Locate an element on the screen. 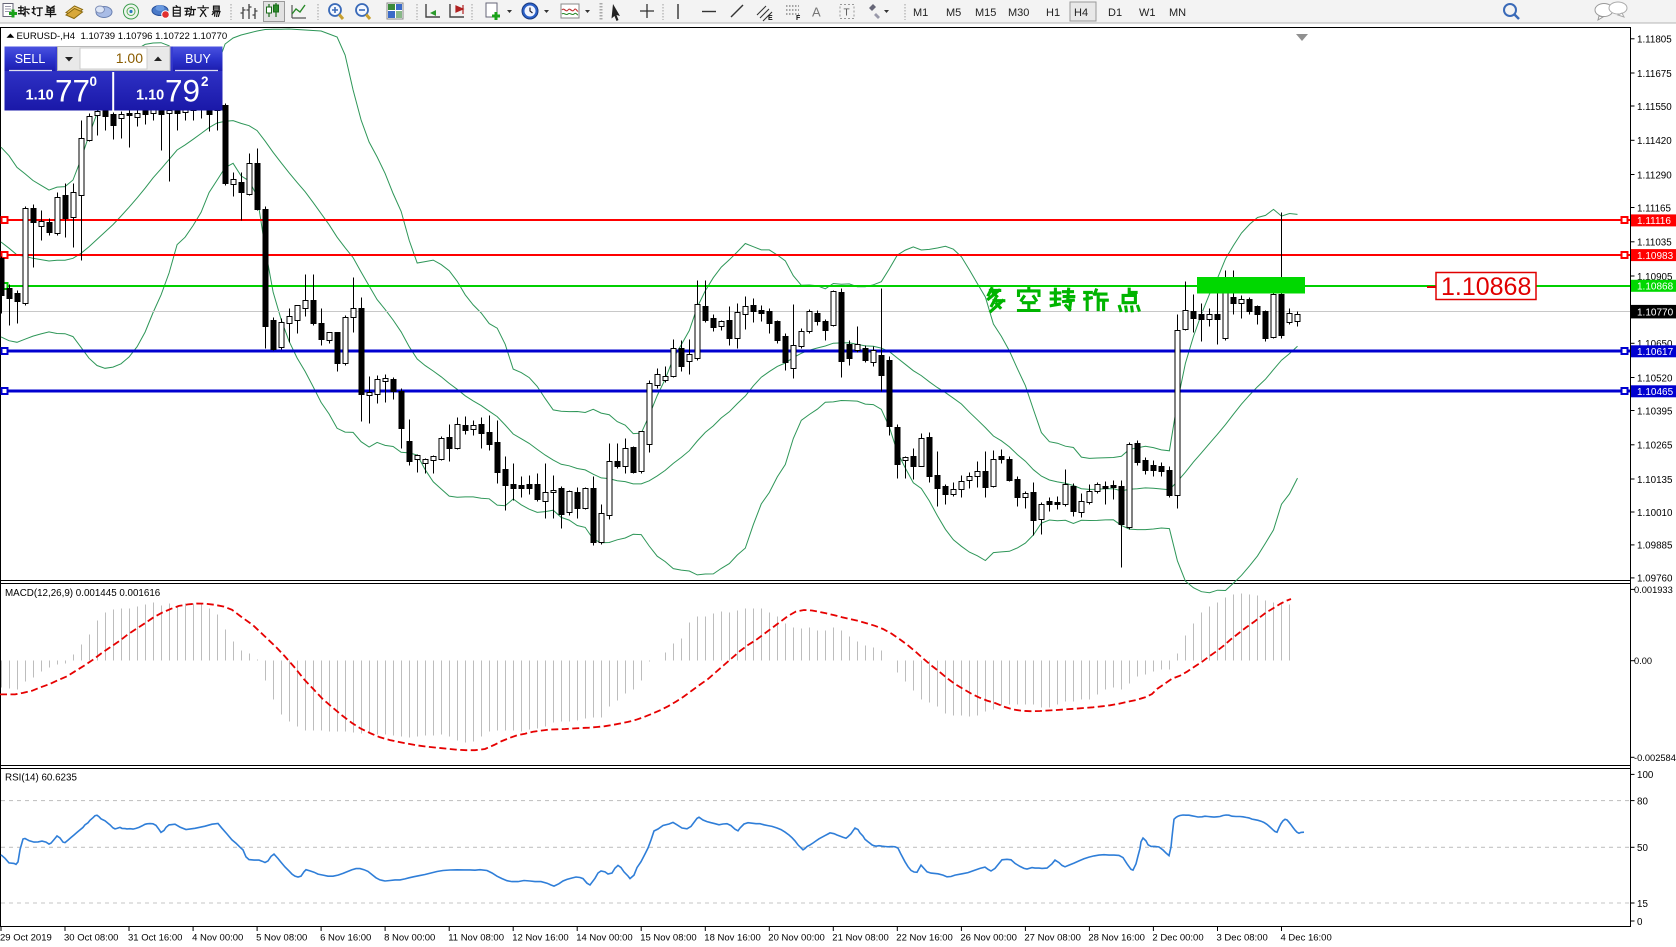 This screenshot has height=947, width=1676. svg-text: 1.11805 is located at coordinates (1654, 40).